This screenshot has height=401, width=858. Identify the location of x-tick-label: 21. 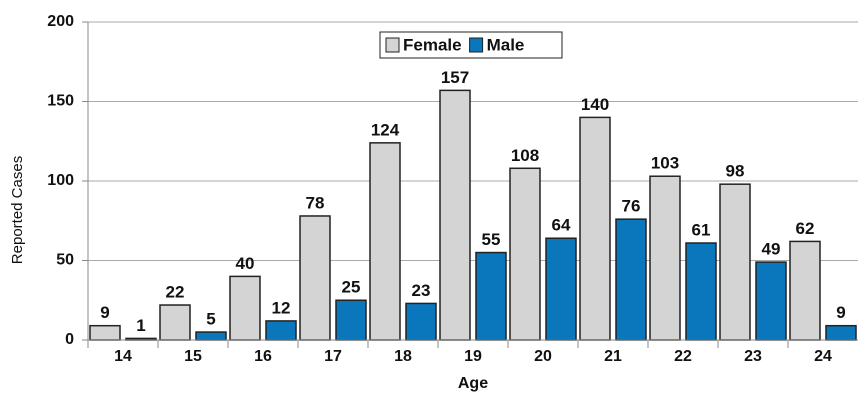
(613, 356).